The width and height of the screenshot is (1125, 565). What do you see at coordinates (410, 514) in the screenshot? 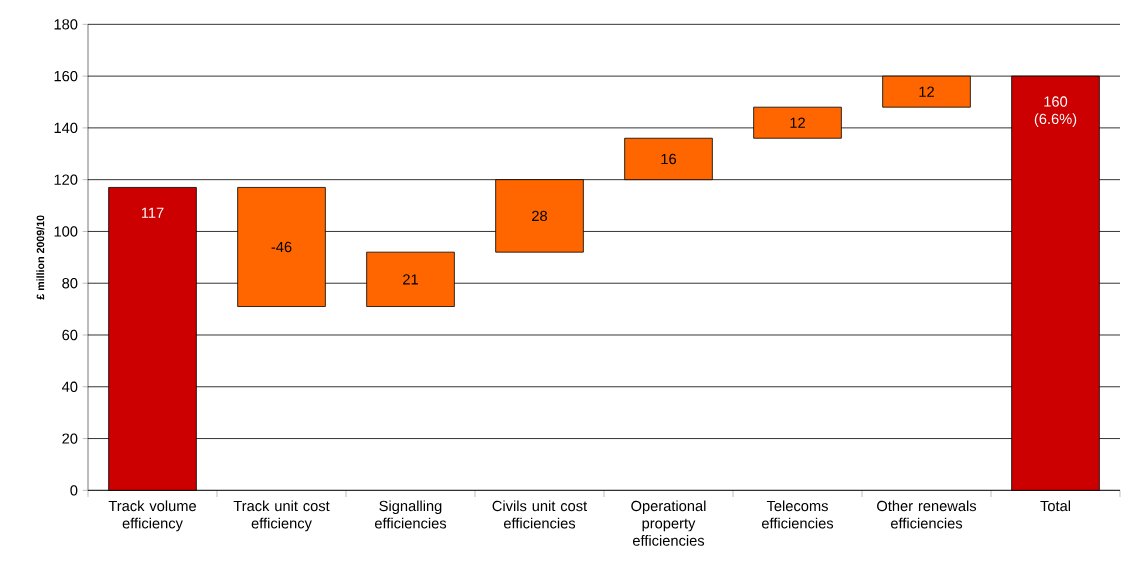
I see `x-tick-label: Signalling efficiencies` at bounding box center [410, 514].